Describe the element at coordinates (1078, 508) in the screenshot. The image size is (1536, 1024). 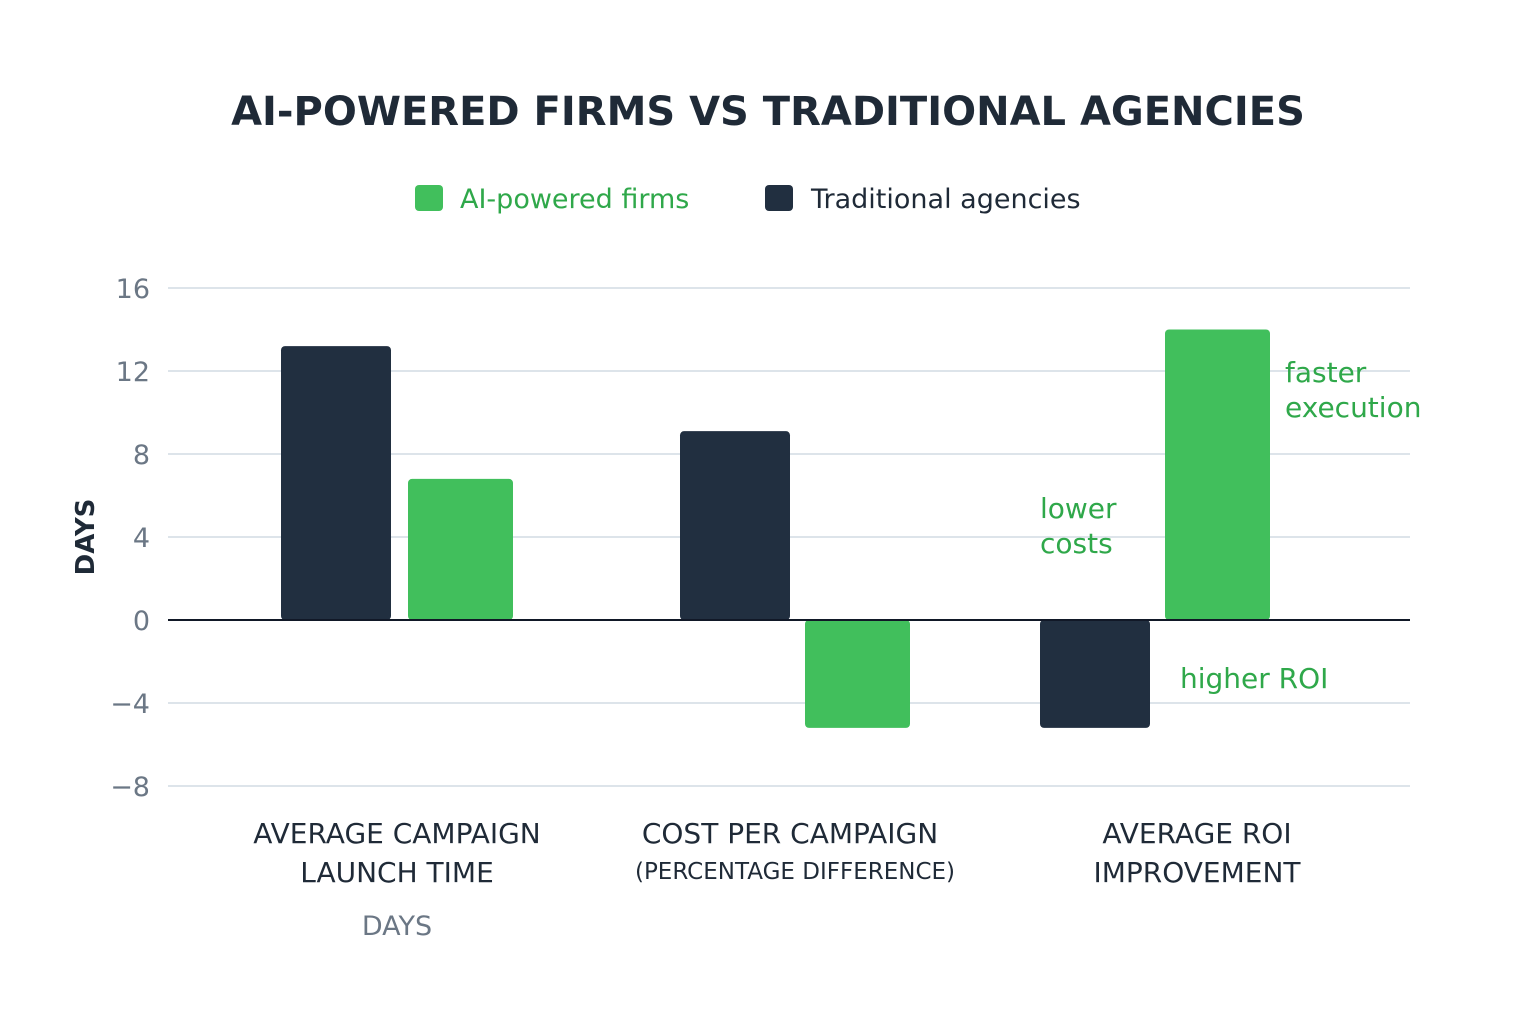
I see `annotation-lower-costs-line1: lower` at that location.